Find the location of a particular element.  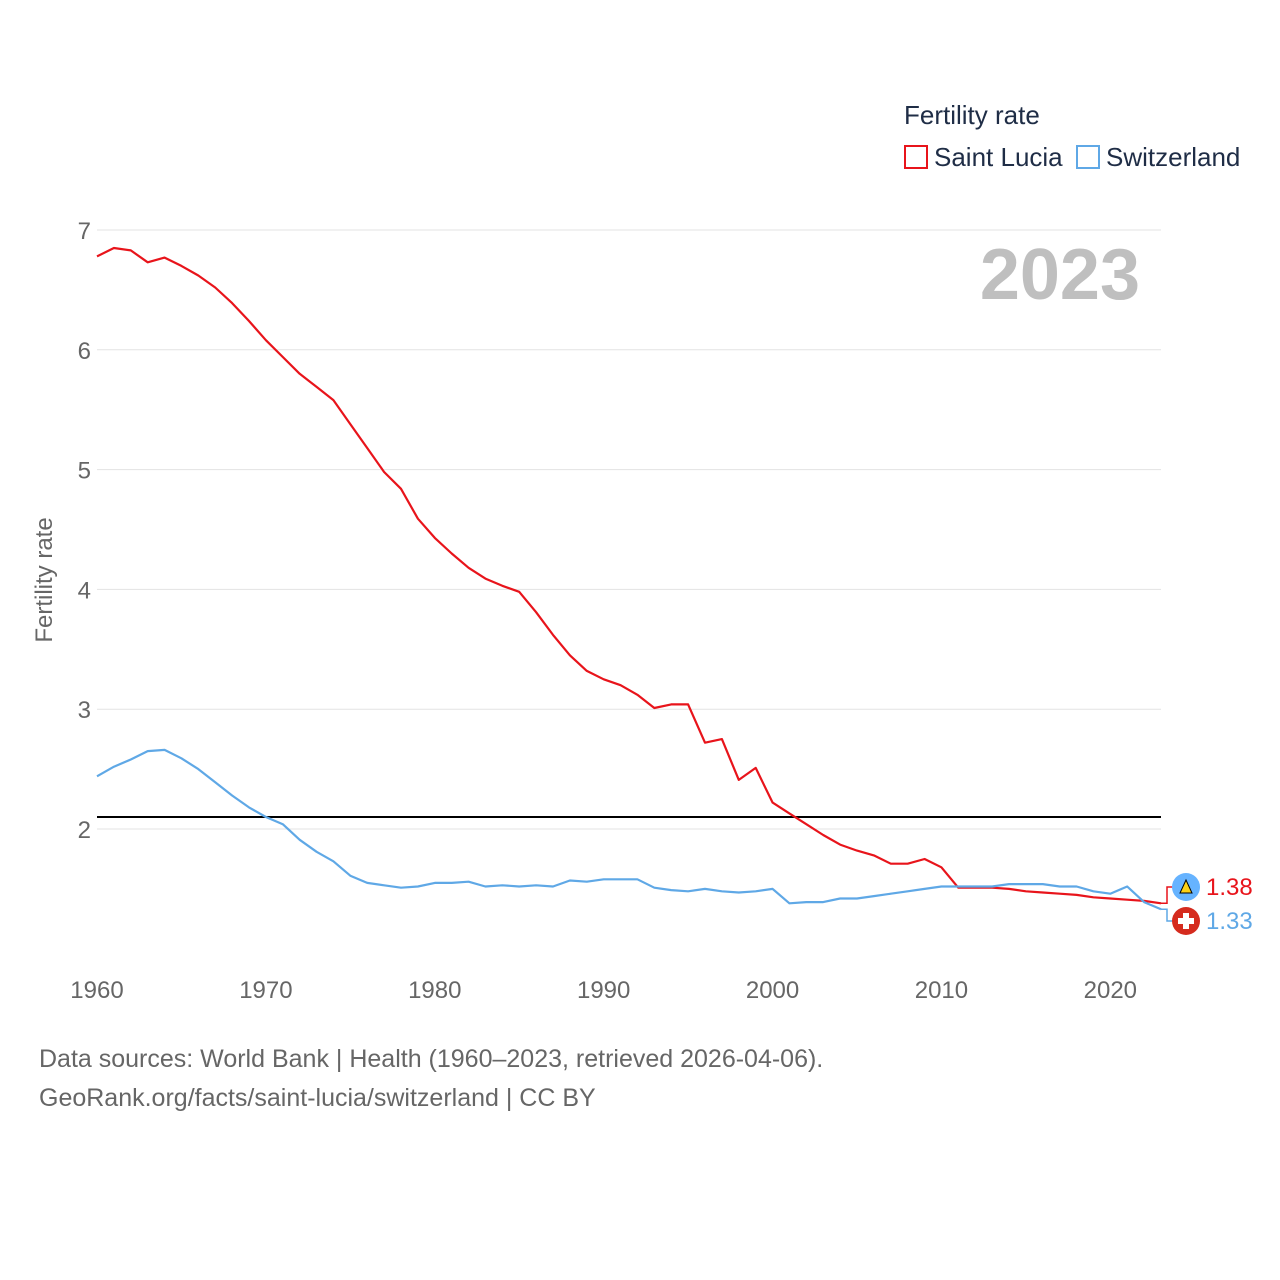

x-tick-label-1960: 1960 is located at coordinates (96, 990).